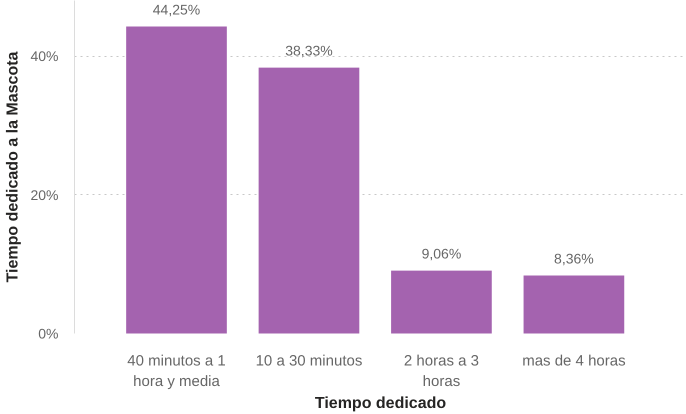  I want to click on data-label: 9,06%, so click(442, 254).